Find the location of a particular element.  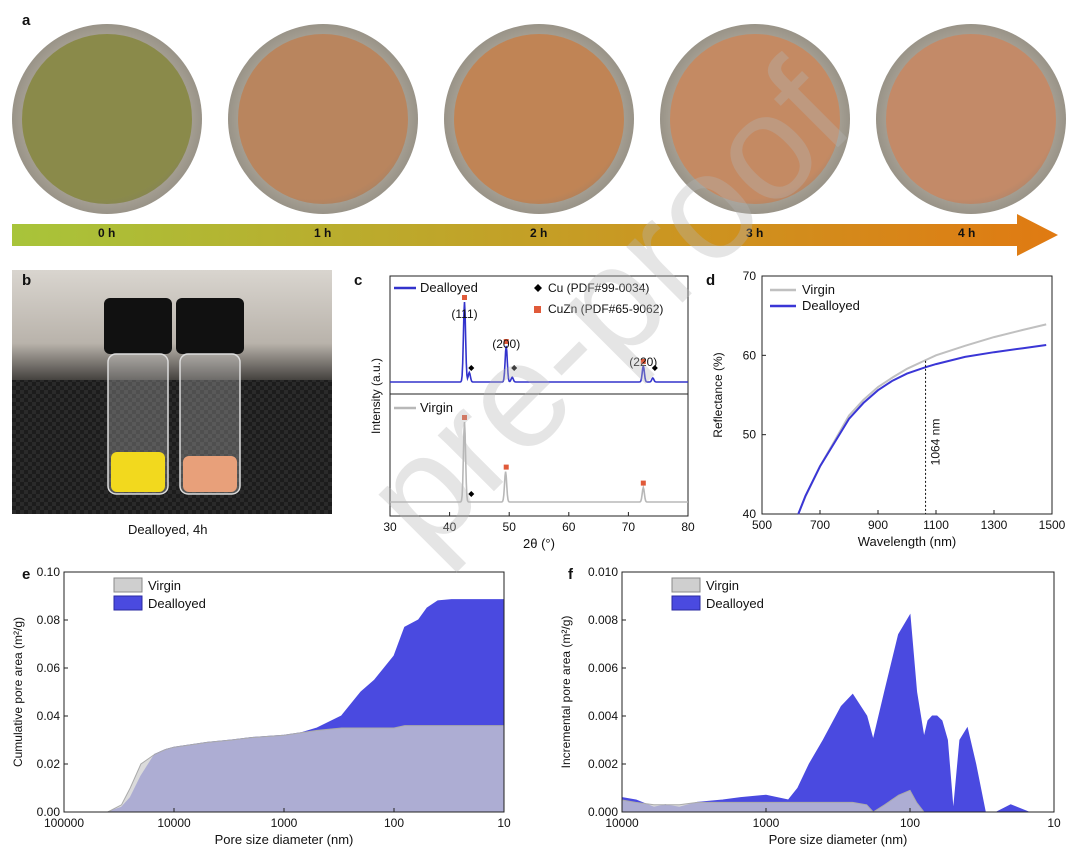

time-arrow: 0 h 1 h 2 h 3 h 4 h is located at coordinates (536, 235).